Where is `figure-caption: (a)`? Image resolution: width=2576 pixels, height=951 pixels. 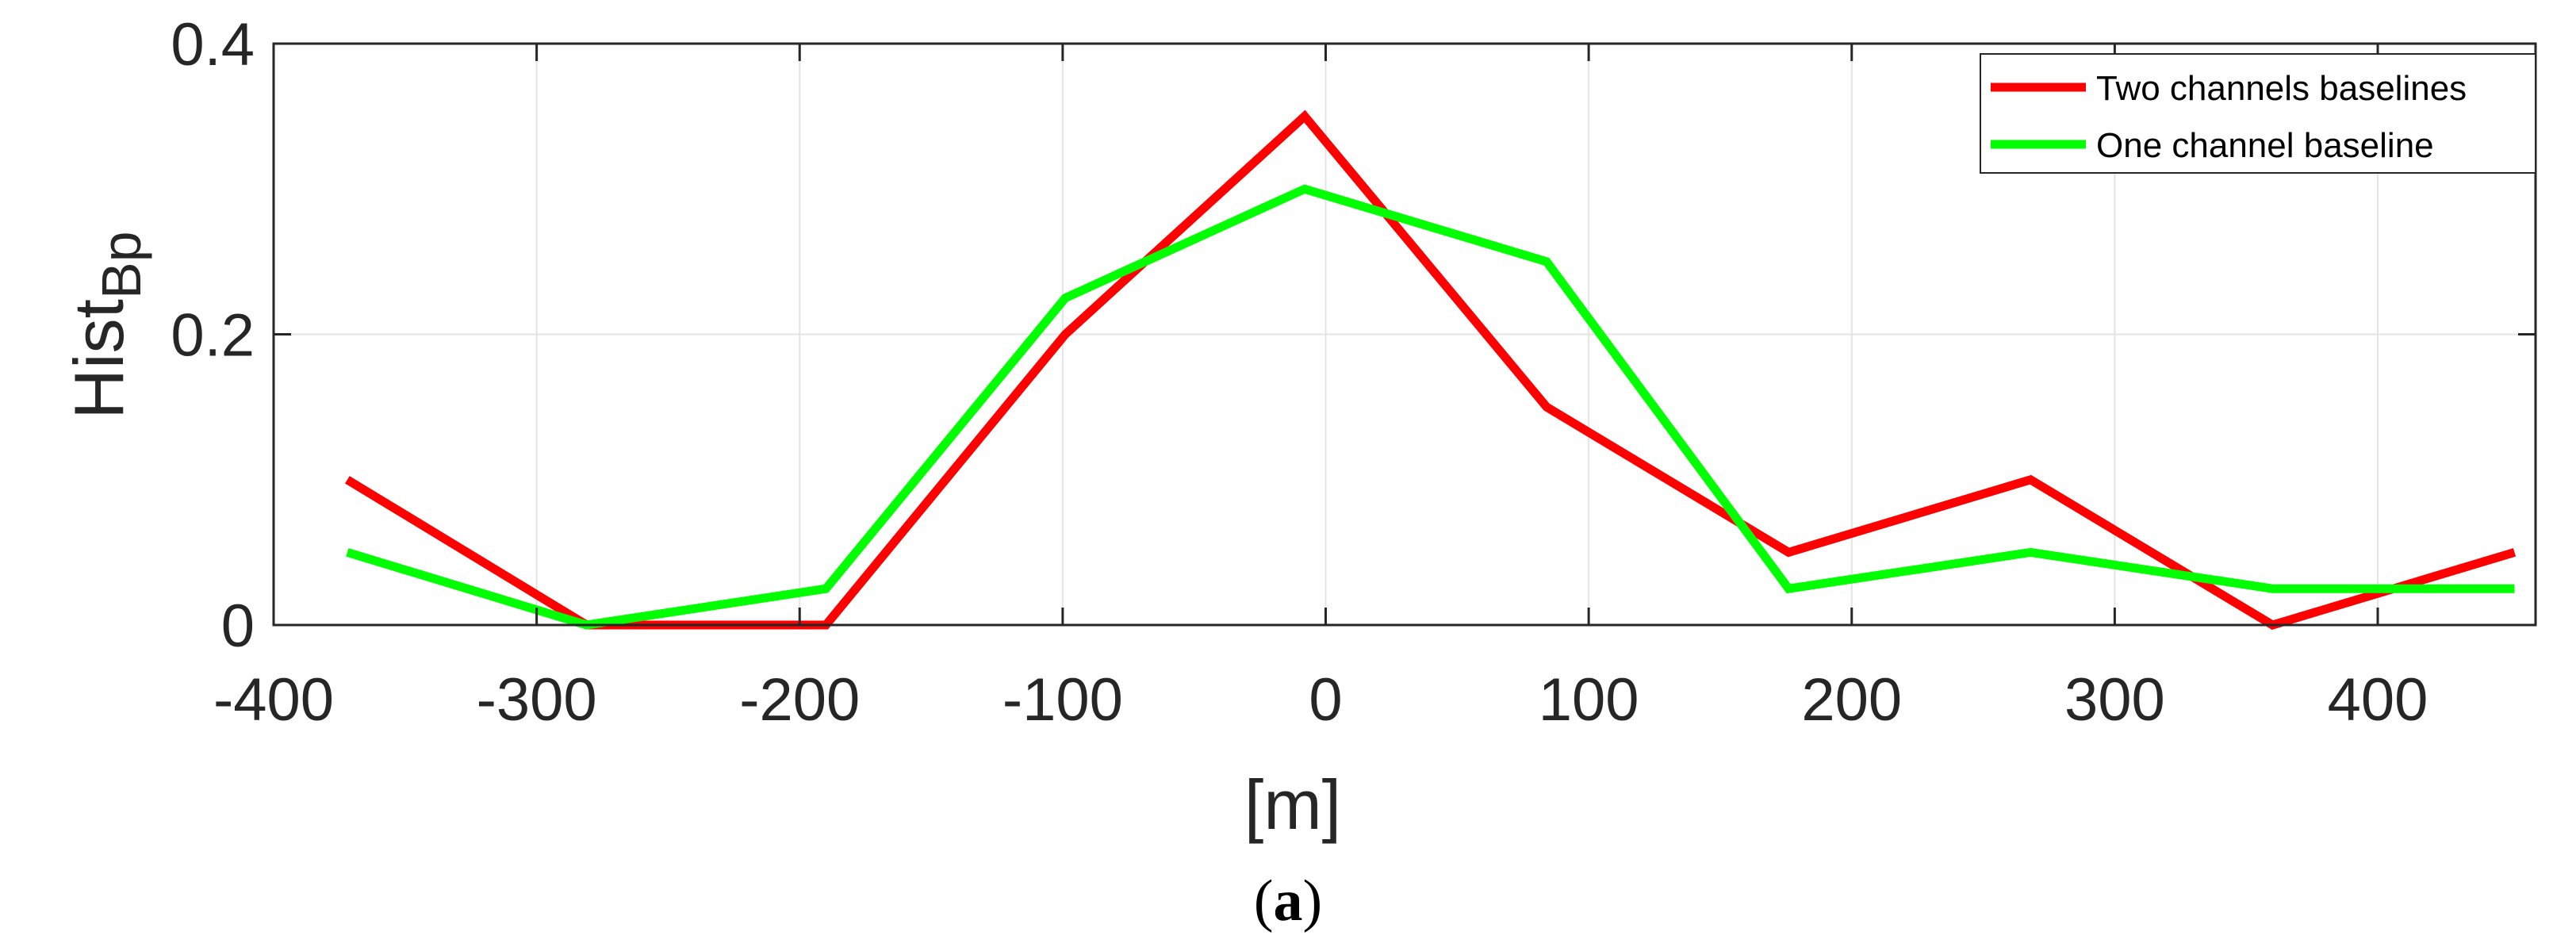 figure-caption: (a) is located at coordinates (1288, 901).